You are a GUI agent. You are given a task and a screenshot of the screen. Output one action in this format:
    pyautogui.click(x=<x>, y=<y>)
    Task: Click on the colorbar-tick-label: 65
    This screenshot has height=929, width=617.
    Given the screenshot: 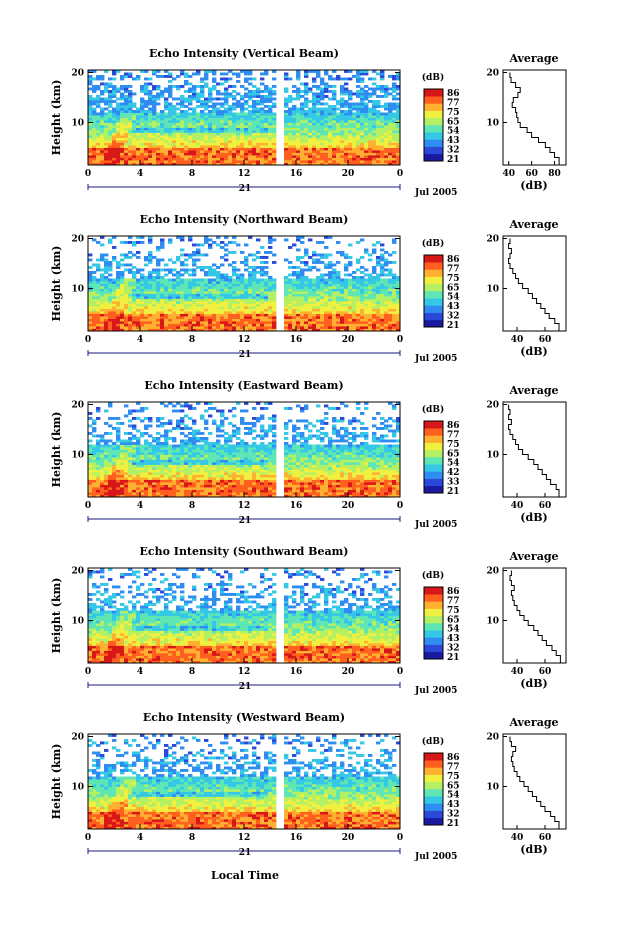 What is the action you would take?
    pyautogui.click(x=453, y=122)
    